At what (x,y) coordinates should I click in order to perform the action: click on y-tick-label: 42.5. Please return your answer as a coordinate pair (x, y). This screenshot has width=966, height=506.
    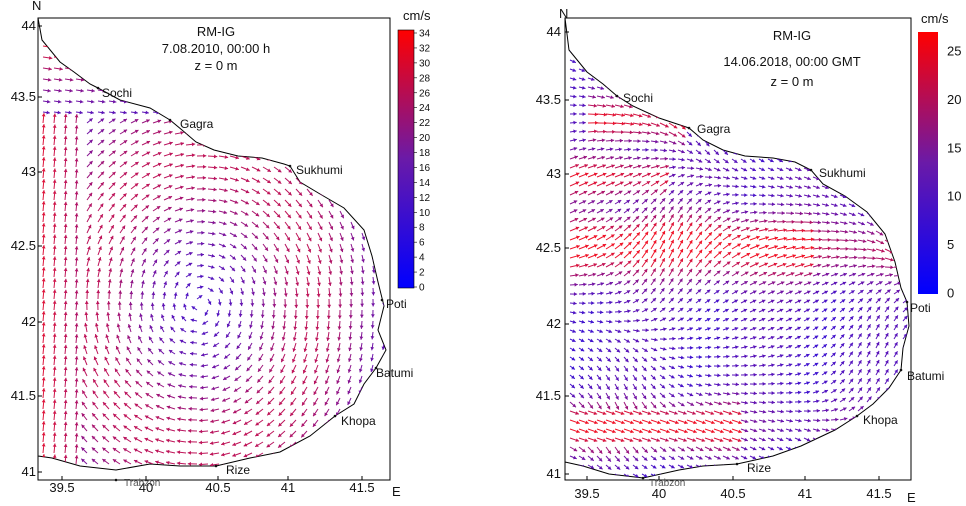
    Looking at the image, I should click on (548, 247).